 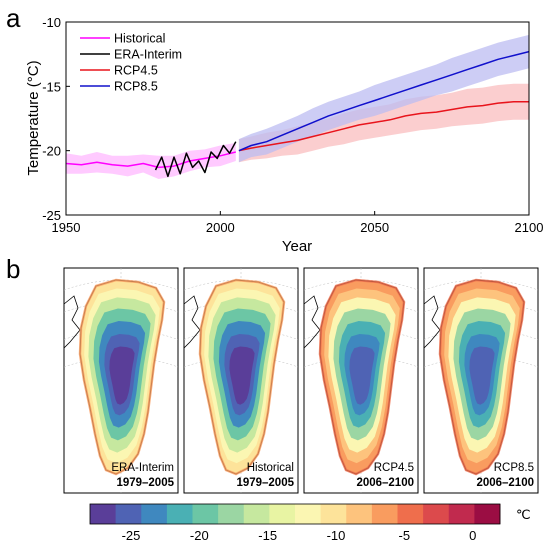 What do you see at coordinates (13, 269) in the screenshot?
I see `panel-label-b: b` at bounding box center [13, 269].